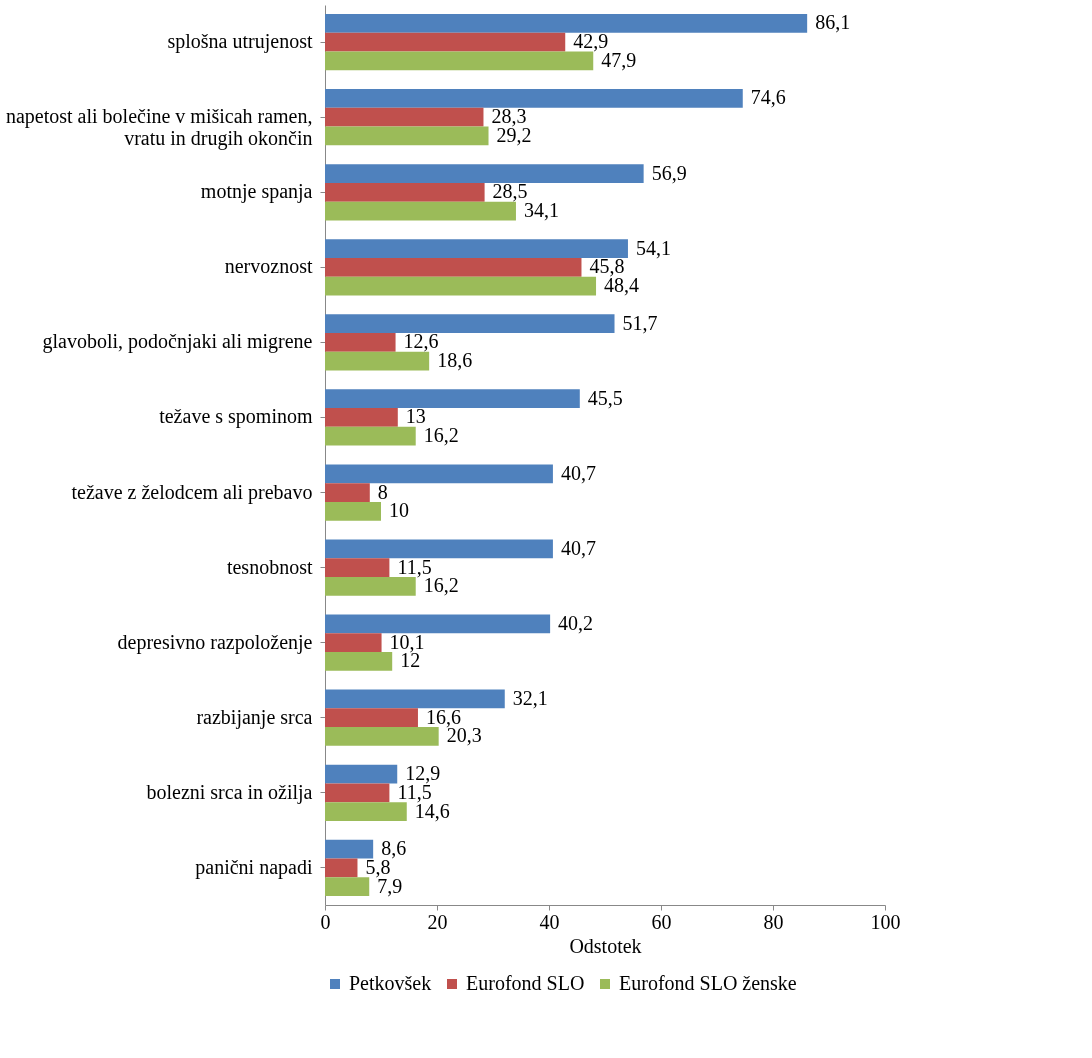 The width and height of the screenshot is (1092, 1058). Describe the element at coordinates (382, 491) in the screenshot. I see `data-label: 8` at that location.